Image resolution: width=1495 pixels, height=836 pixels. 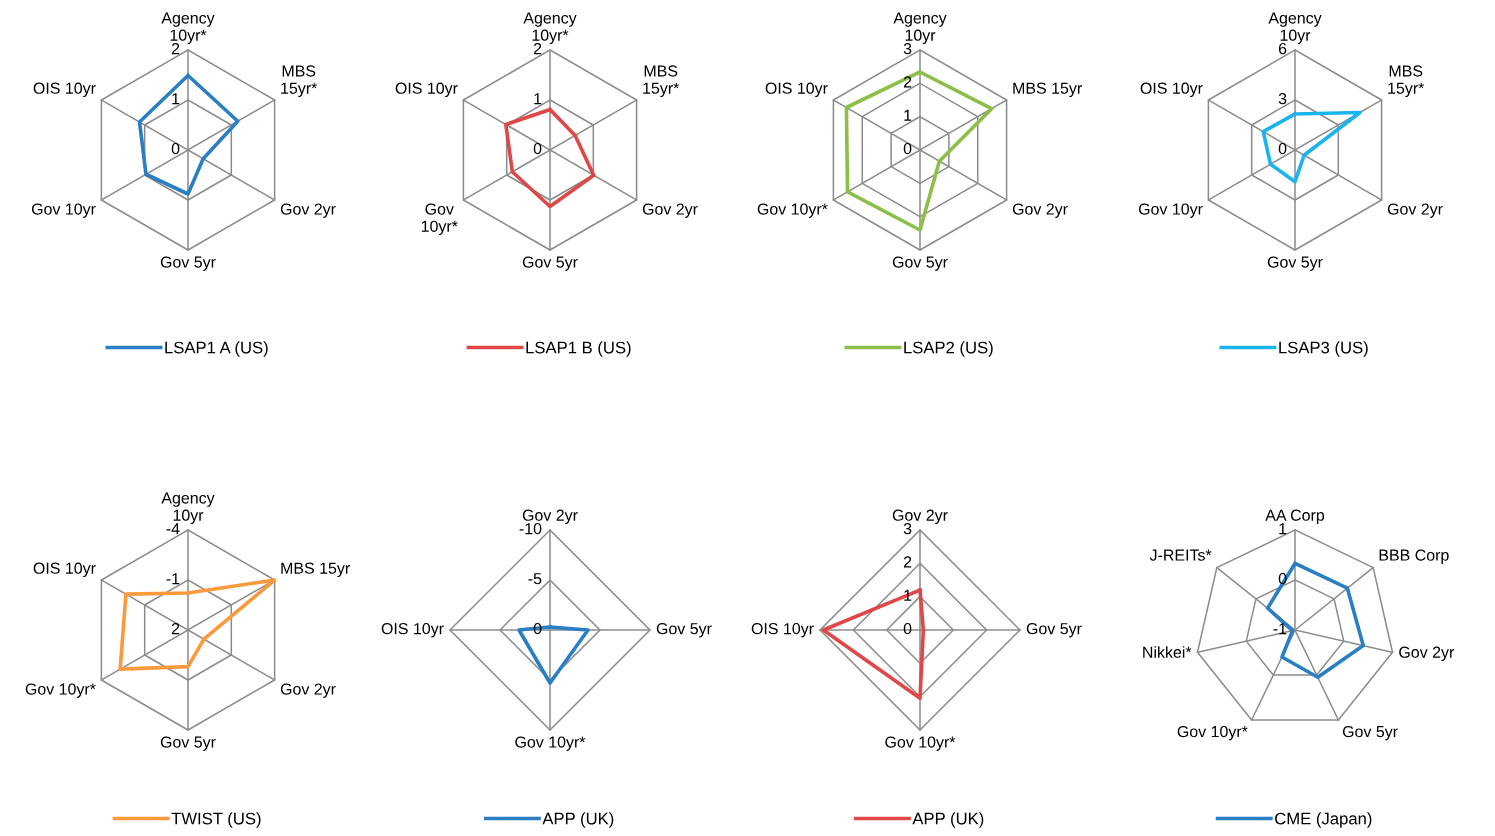 What do you see at coordinates (578, 349) in the screenshot?
I see `legend-label: LSAP1 B (US)` at bounding box center [578, 349].